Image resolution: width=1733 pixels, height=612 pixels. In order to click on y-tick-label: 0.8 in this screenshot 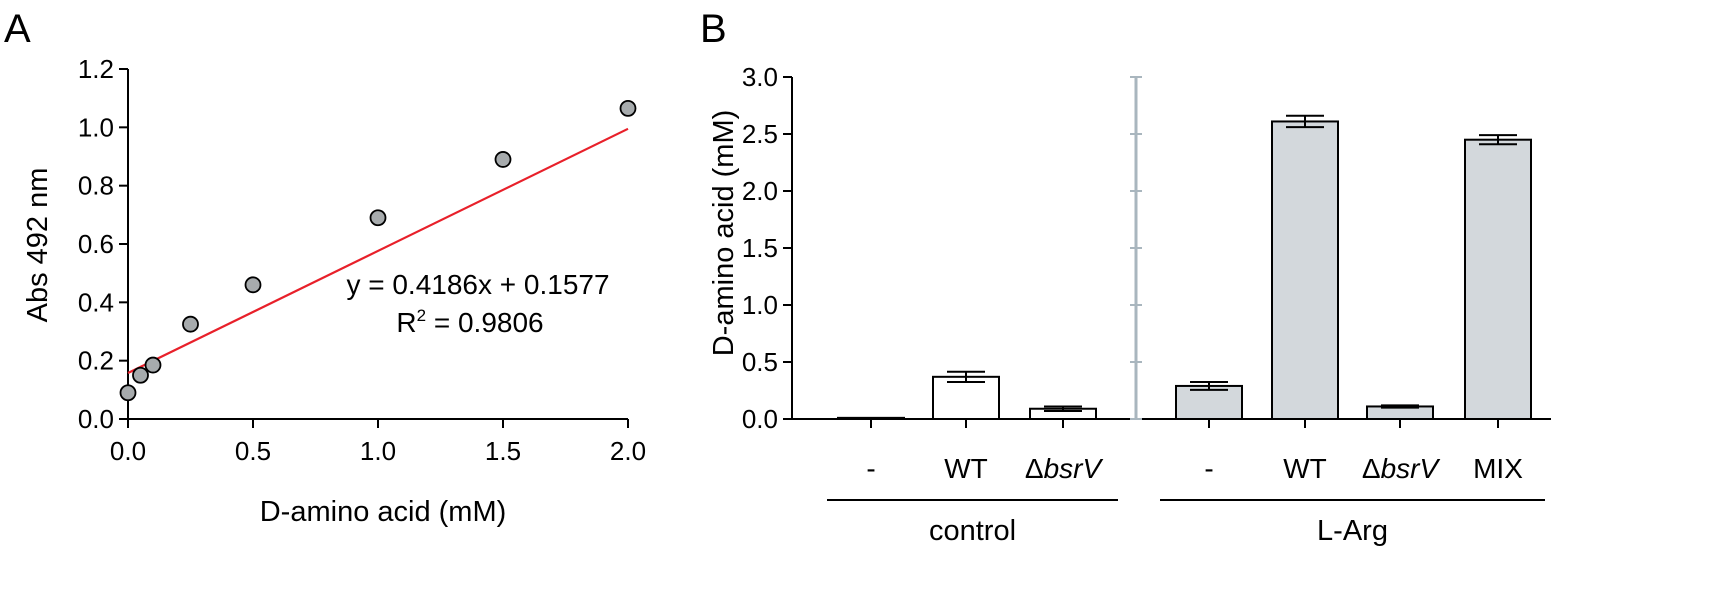, I will do `click(96, 186)`.